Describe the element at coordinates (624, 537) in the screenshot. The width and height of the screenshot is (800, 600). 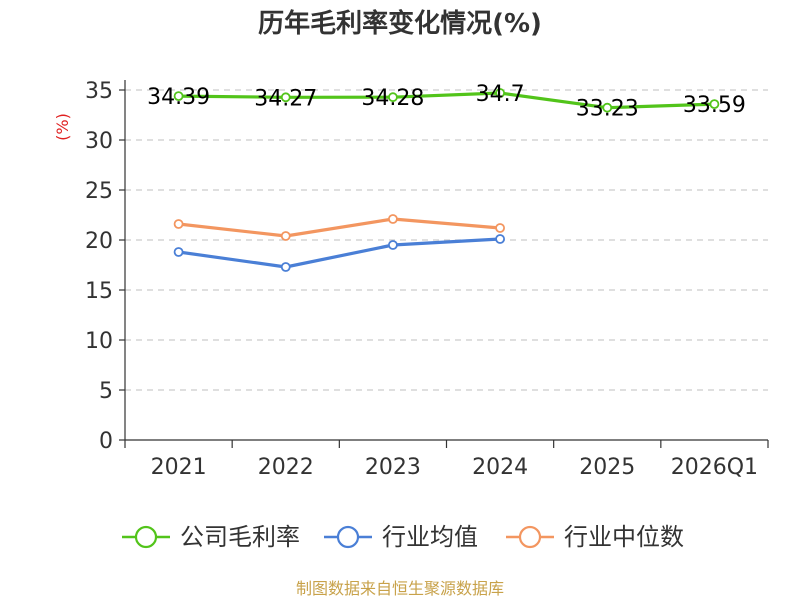
I see `legend-label: 行业中位数` at that location.